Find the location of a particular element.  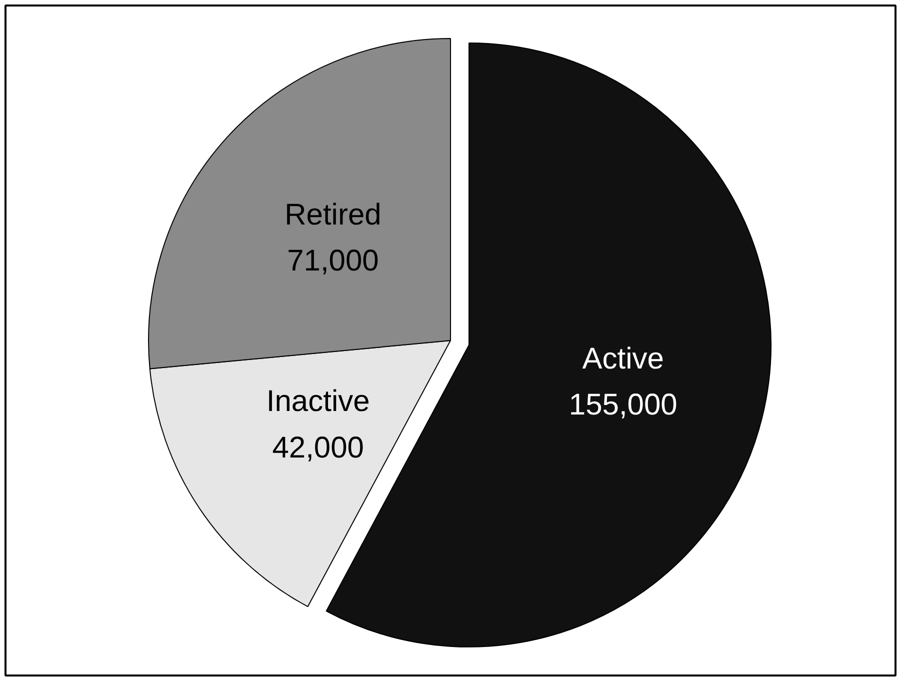

data-label: 42,000 is located at coordinates (318, 447).